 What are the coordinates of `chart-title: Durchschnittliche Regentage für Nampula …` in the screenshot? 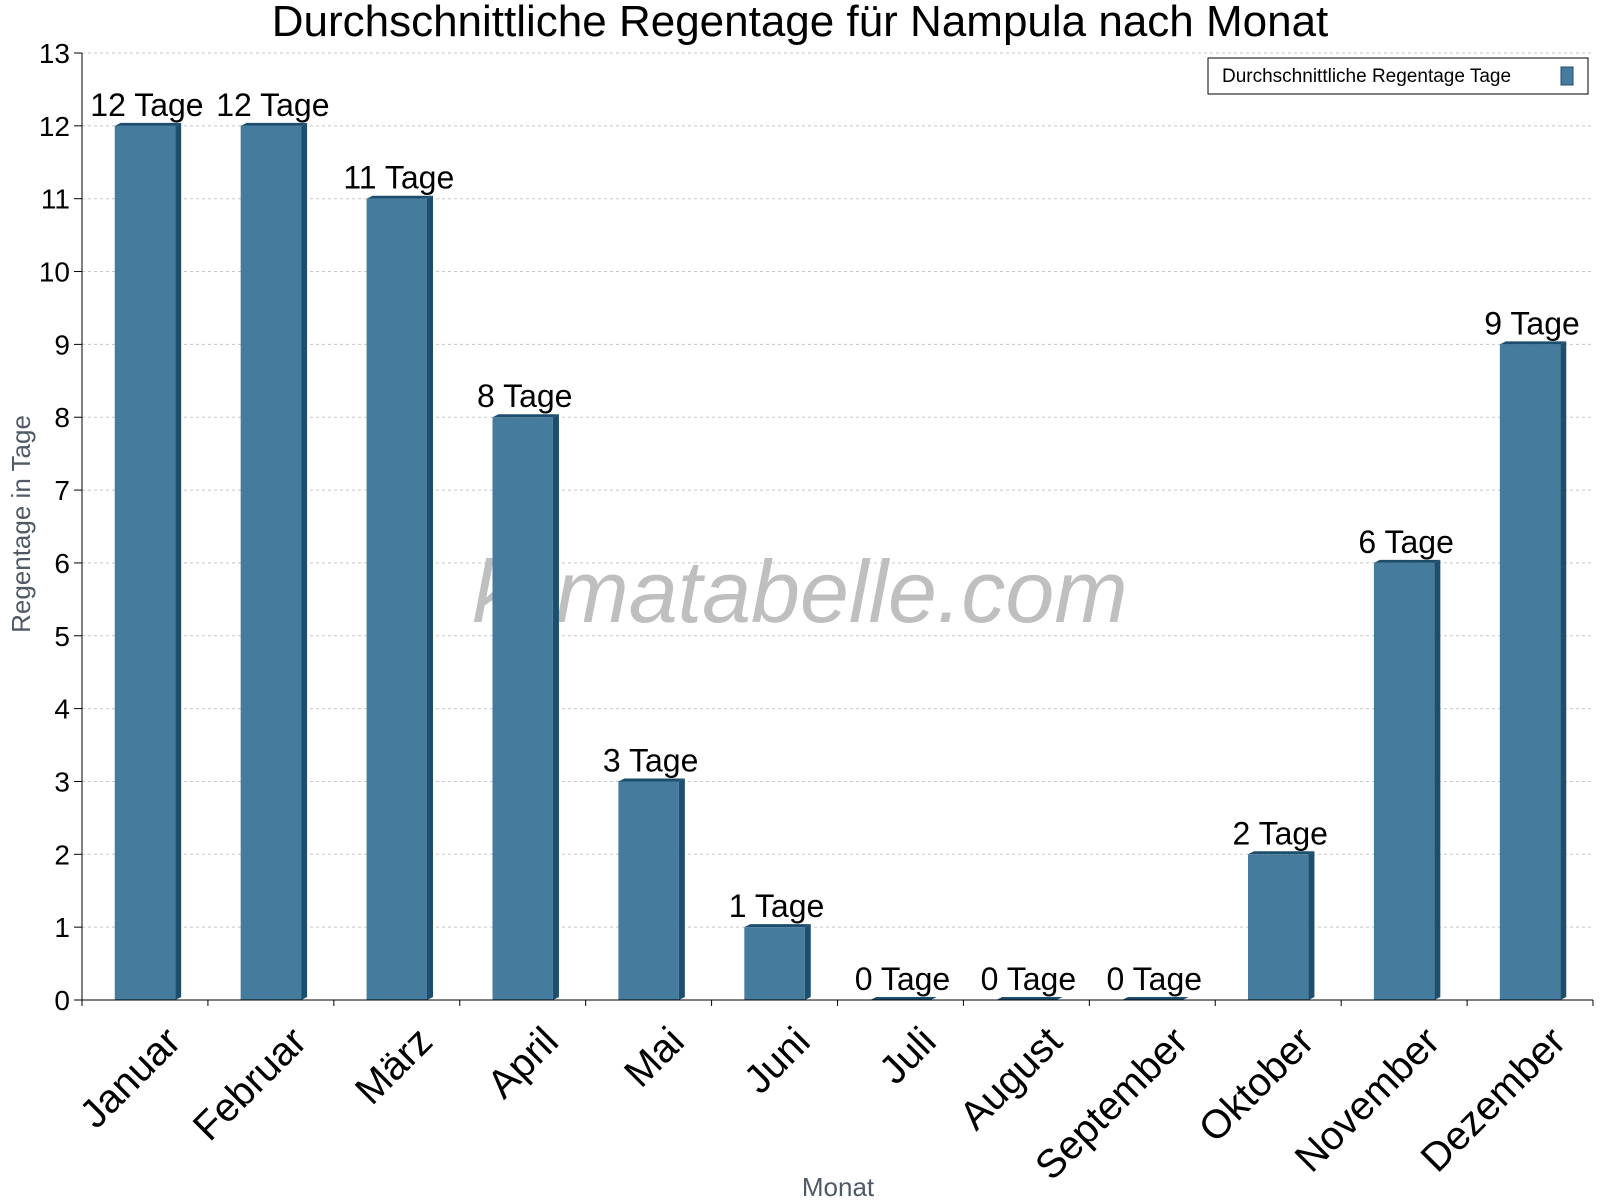 It's located at (800, 23).